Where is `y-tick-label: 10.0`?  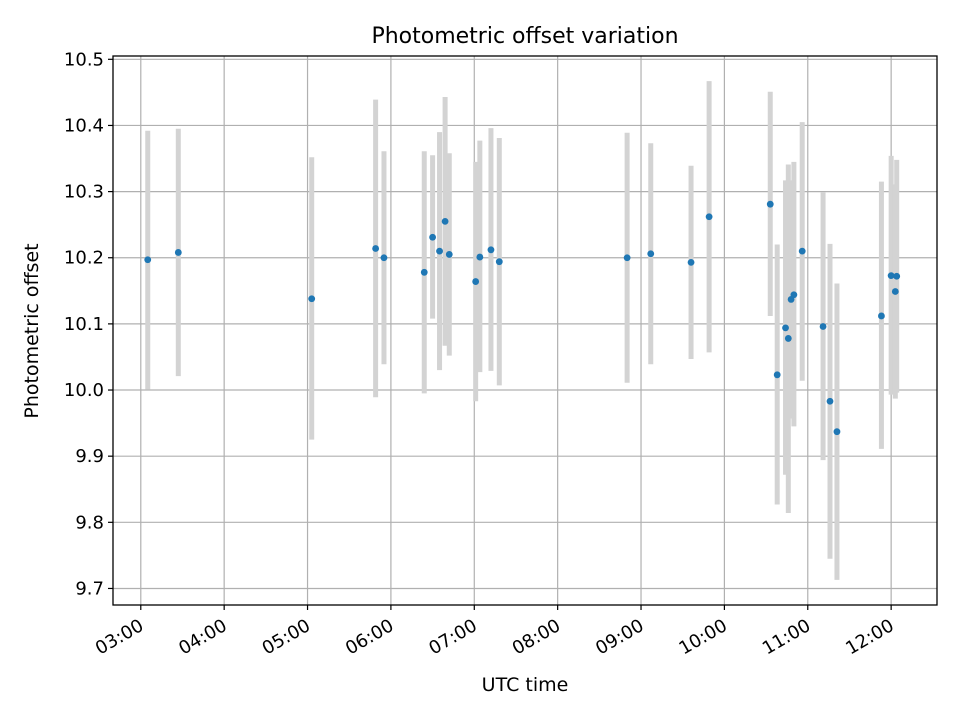 y-tick-label: 10.0 is located at coordinates (84, 390).